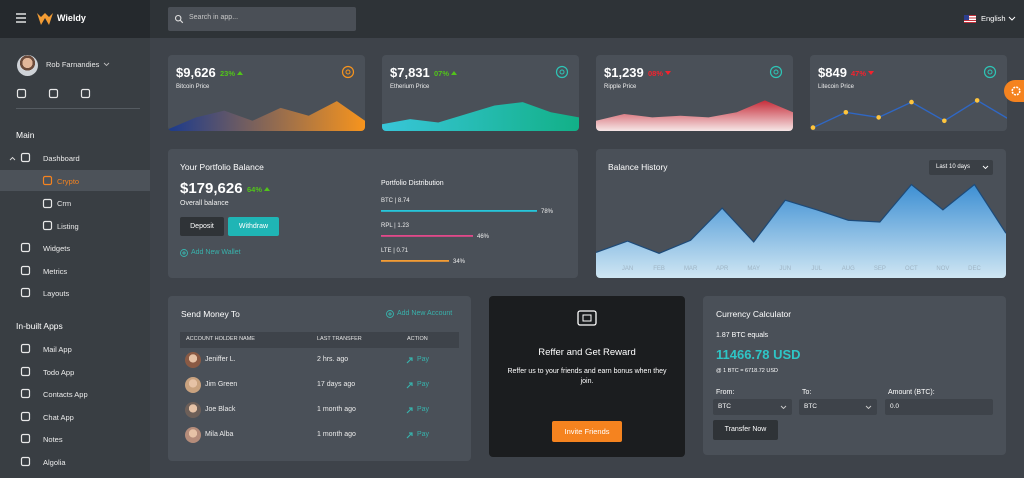 Image resolution: width=1024 pixels, height=478 pixels. Describe the element at coordinates (216, 252) in the screenshot. I see `add-wallet-link: Add New Wallet` at that location.